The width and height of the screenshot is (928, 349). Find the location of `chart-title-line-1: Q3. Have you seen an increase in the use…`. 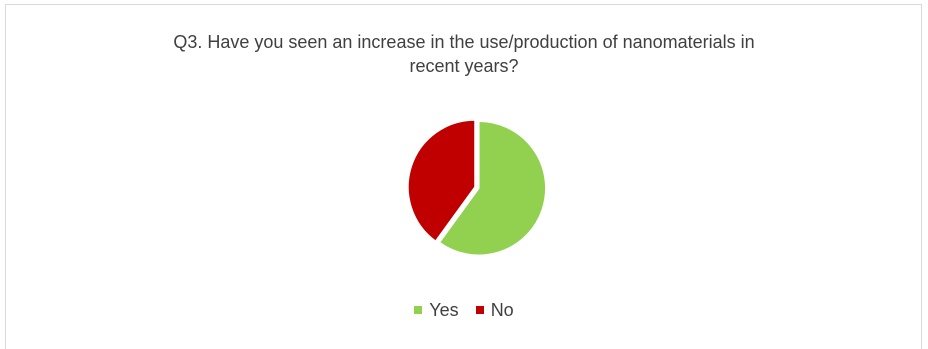

chart-title-line-1: Q3. Have you seen an increase in the use… is located at coordinates (464, 42).